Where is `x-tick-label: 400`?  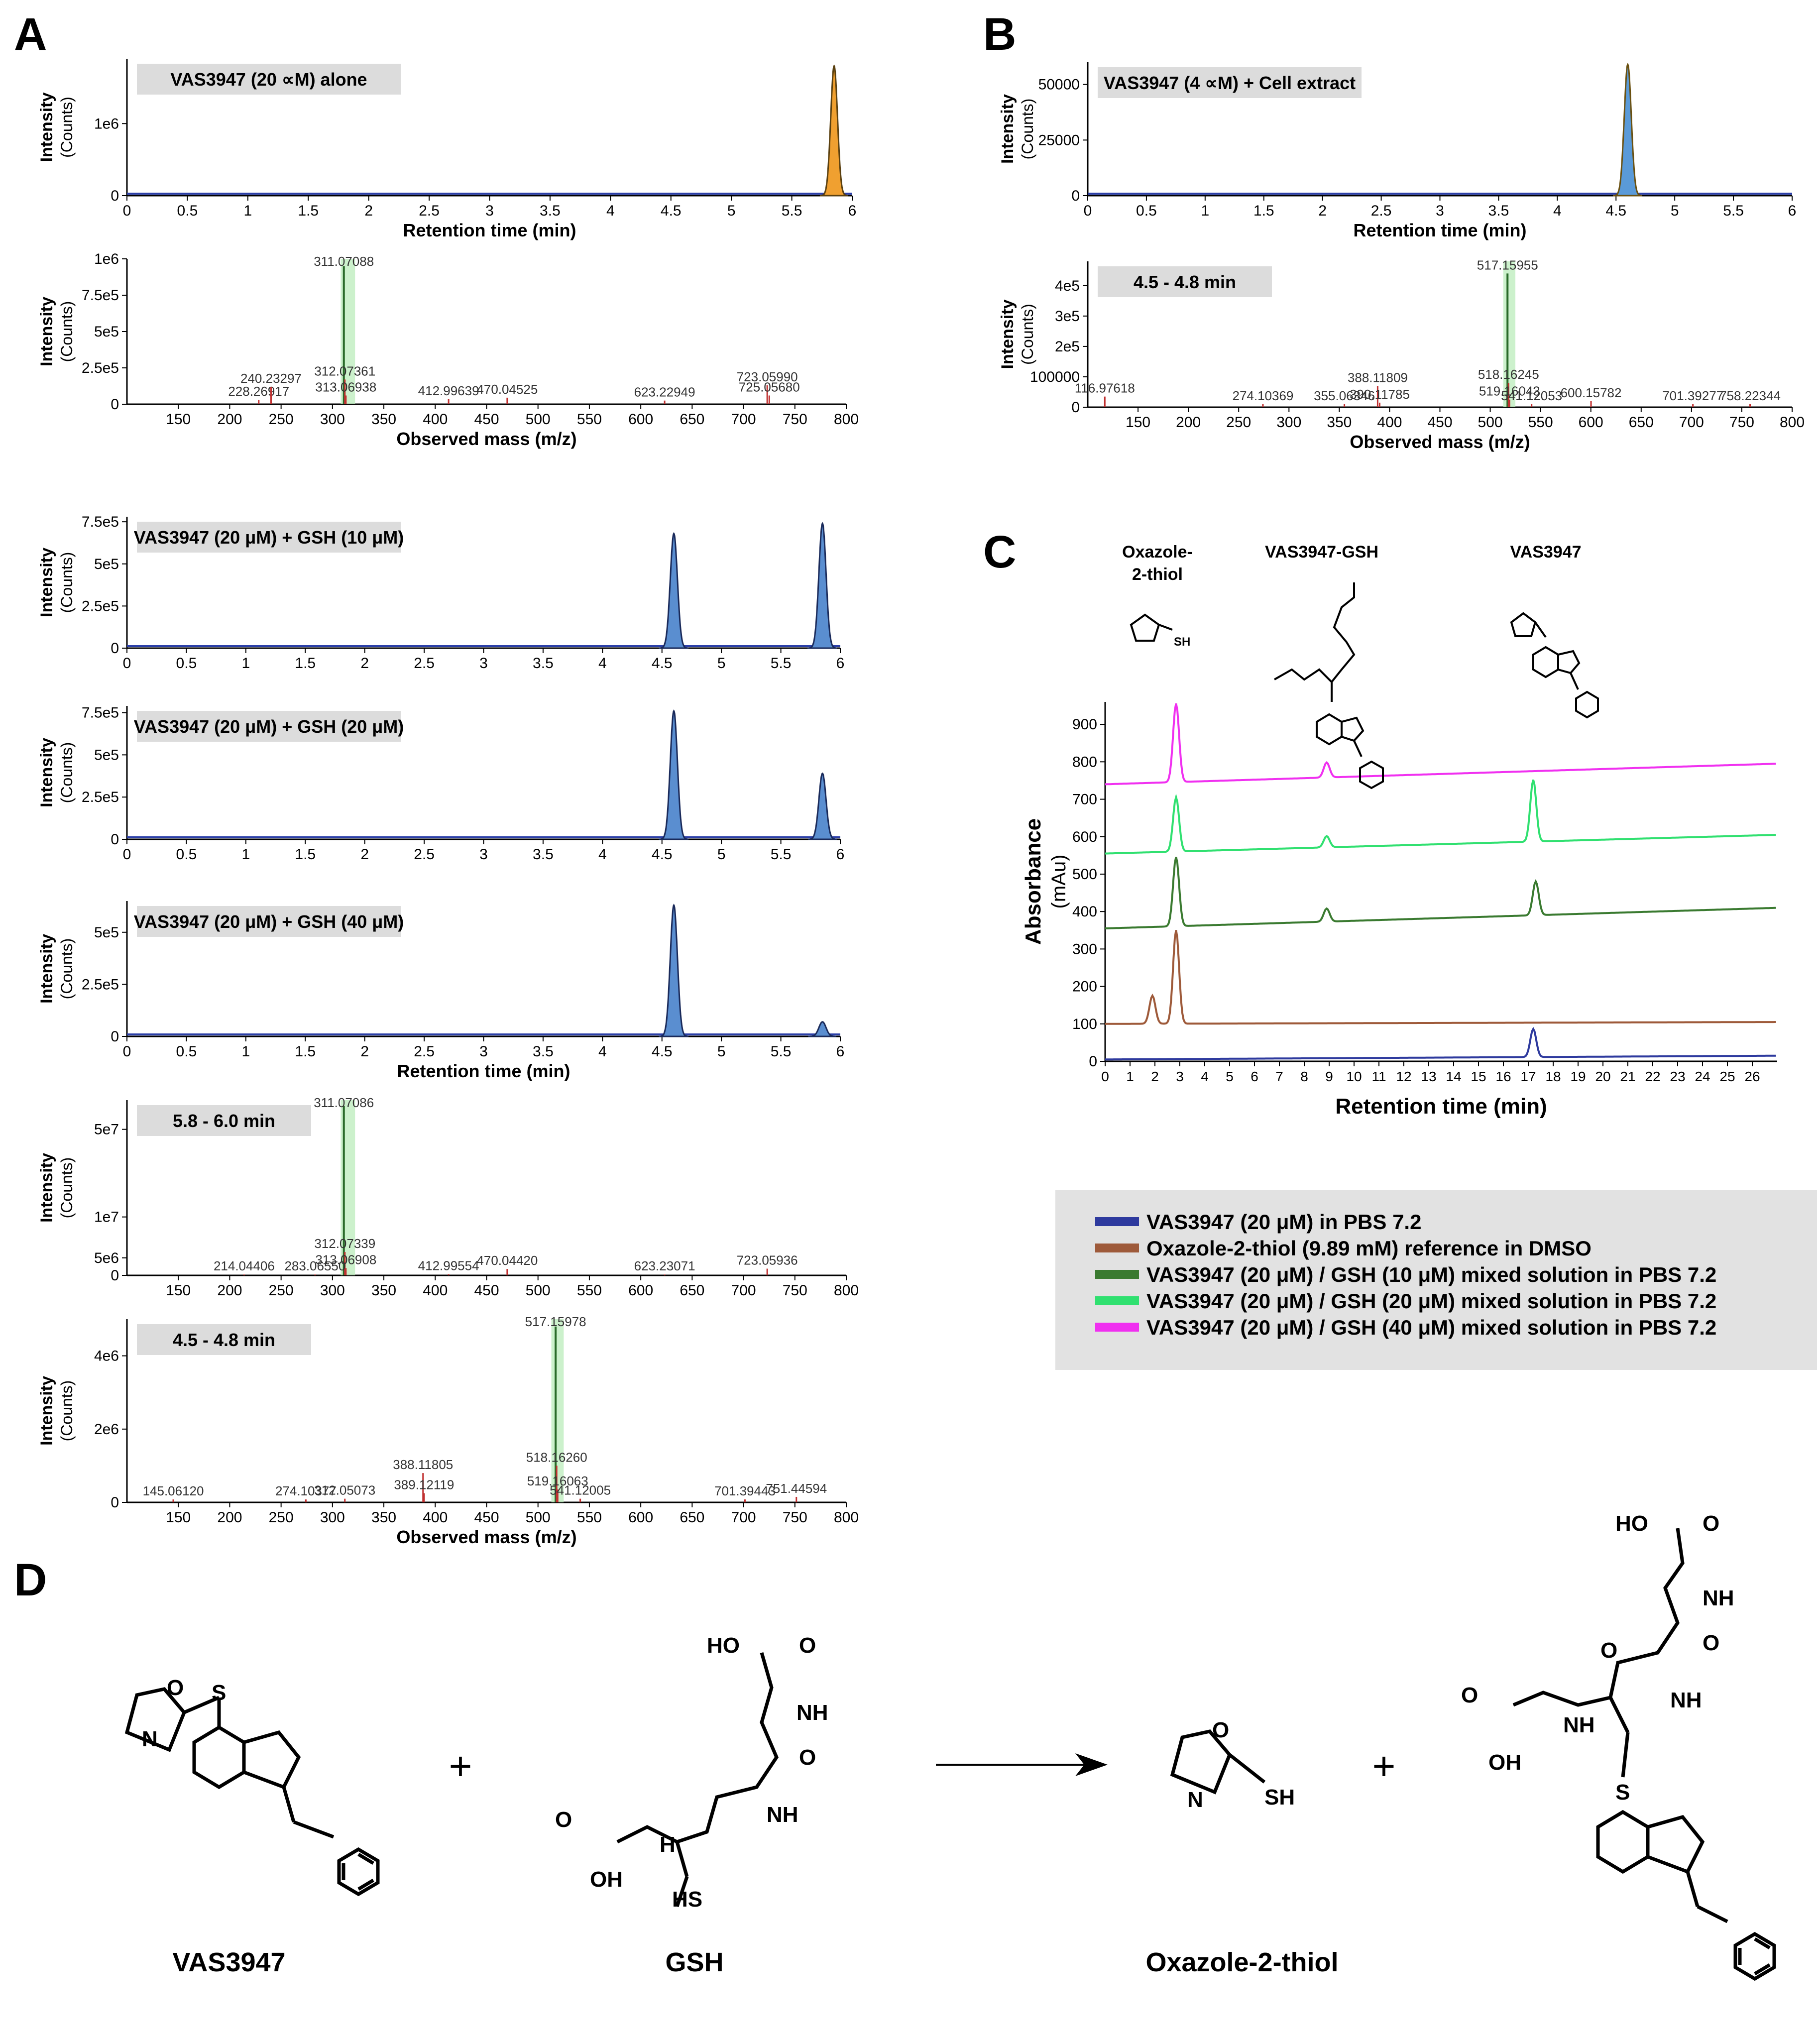 x-tick-label: 400 is located at coordinates (435, 1290).